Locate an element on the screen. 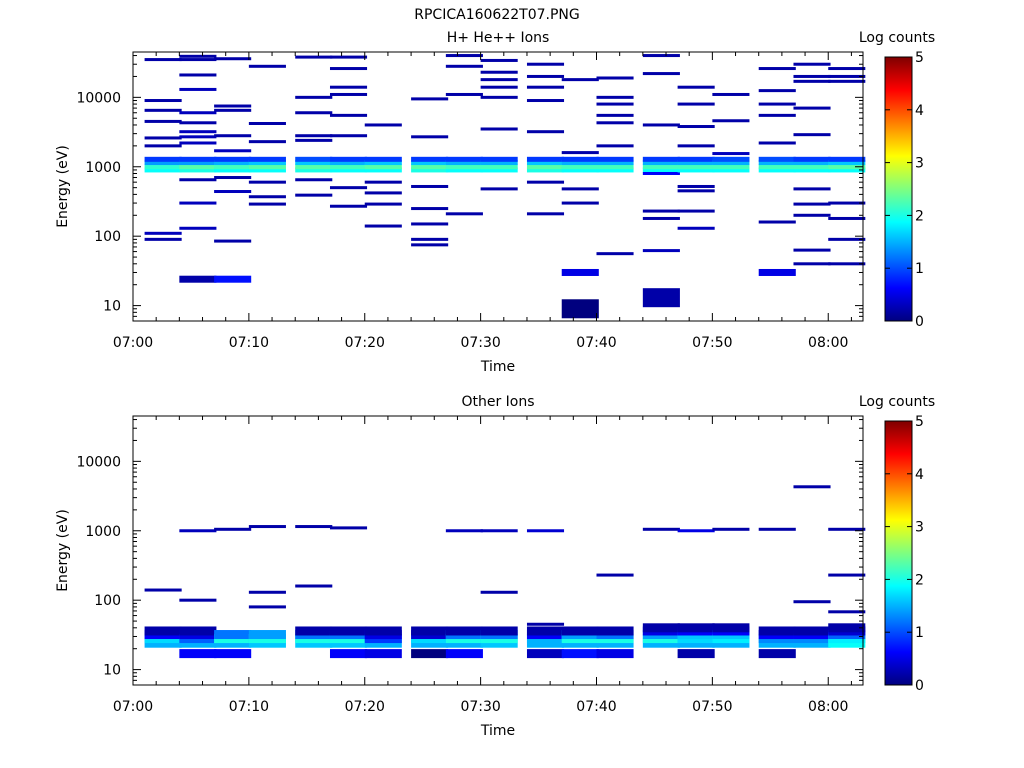 This screenshot has width=1024, height=768. colorbar-tick-label: 0 is located at coordinates (919, 686).